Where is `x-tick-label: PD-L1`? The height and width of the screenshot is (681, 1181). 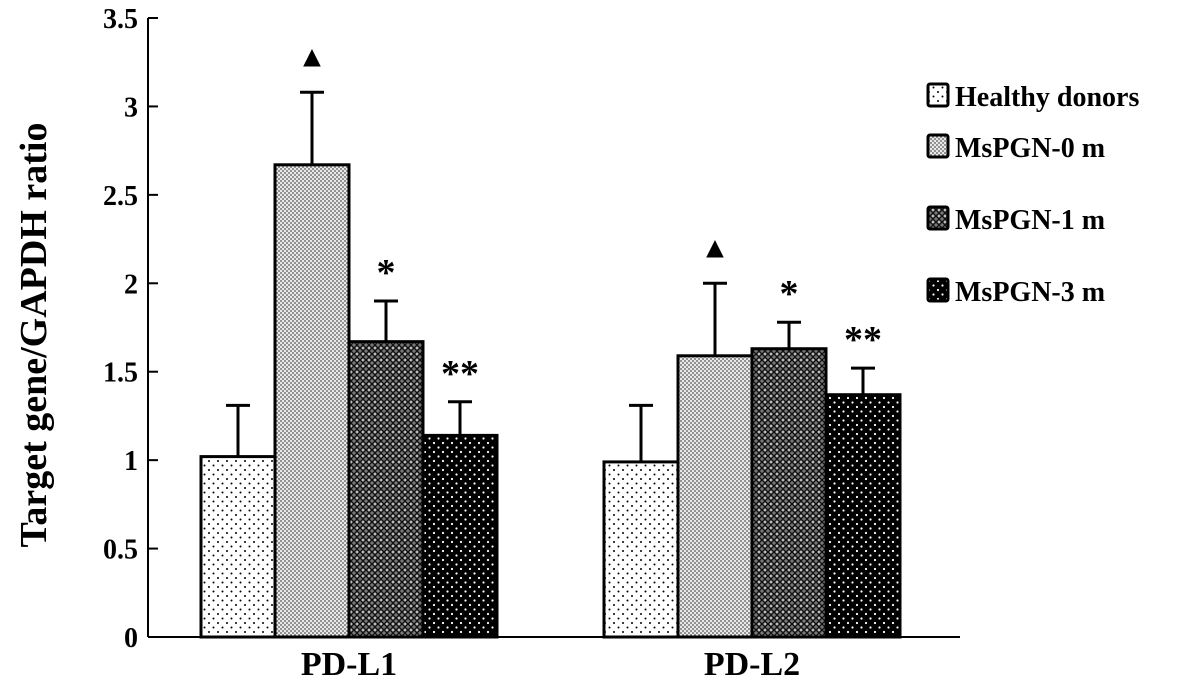
x-tick-label: PD-L1 is located at coordinates (349, 663).